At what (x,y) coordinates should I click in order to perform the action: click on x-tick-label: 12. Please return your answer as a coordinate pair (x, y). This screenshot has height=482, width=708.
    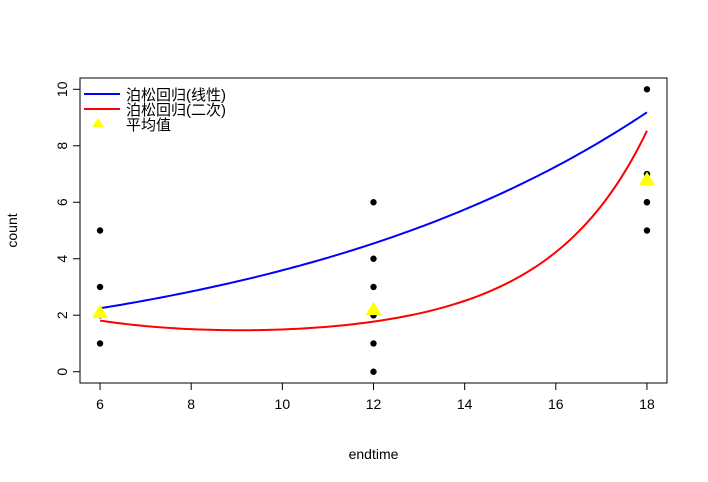
    Looking at the image, I should click on (374, 404).